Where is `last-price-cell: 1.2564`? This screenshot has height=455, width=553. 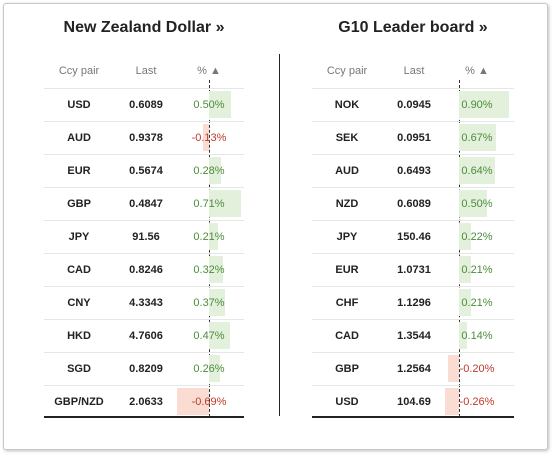 last-price-cell: 1.2564 is located at coordinates (414, 369).